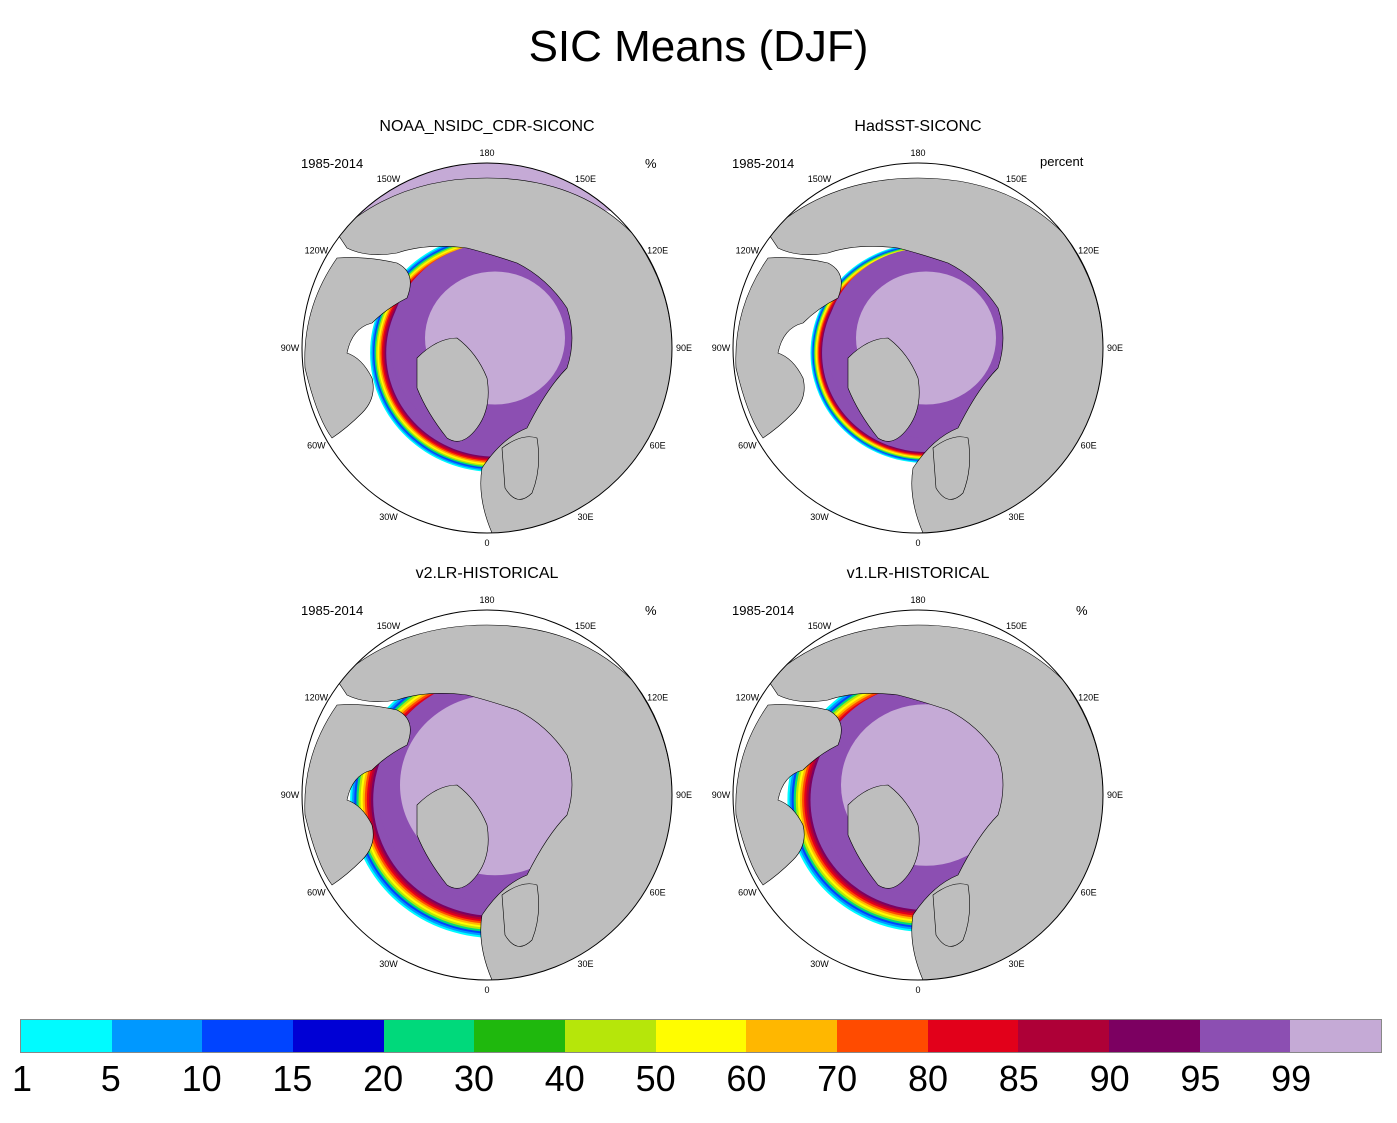  Describe the element at coordinates (201, 1078) in the screenshot. I see `colorbar-tick-label: 10` at that location.